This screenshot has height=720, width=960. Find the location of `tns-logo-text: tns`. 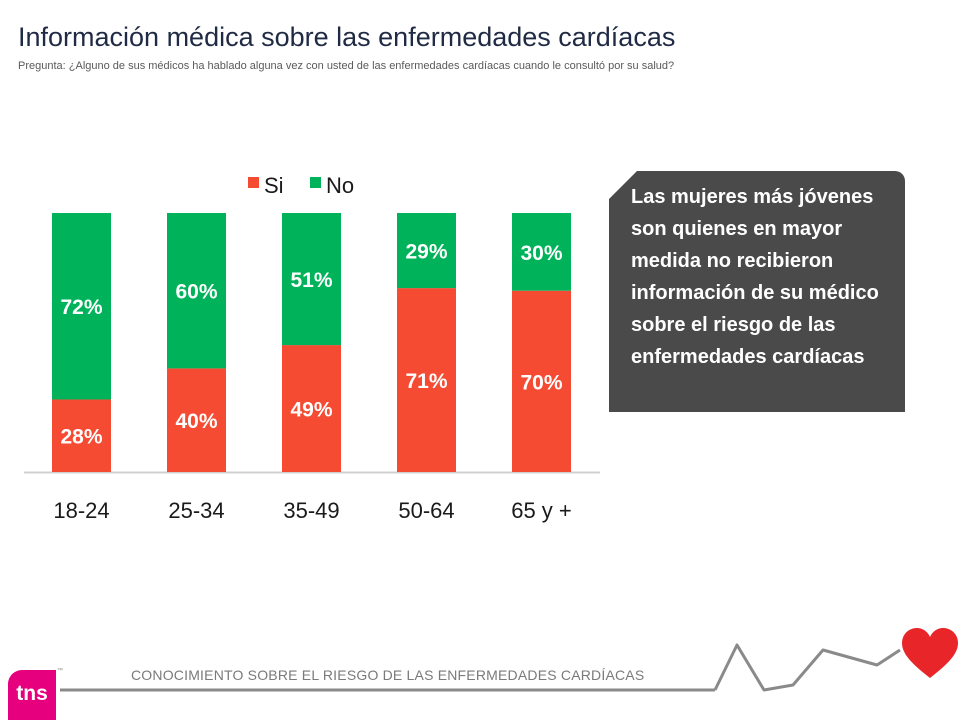

tns-logo-text: tns is located at coordinates (32, 693).